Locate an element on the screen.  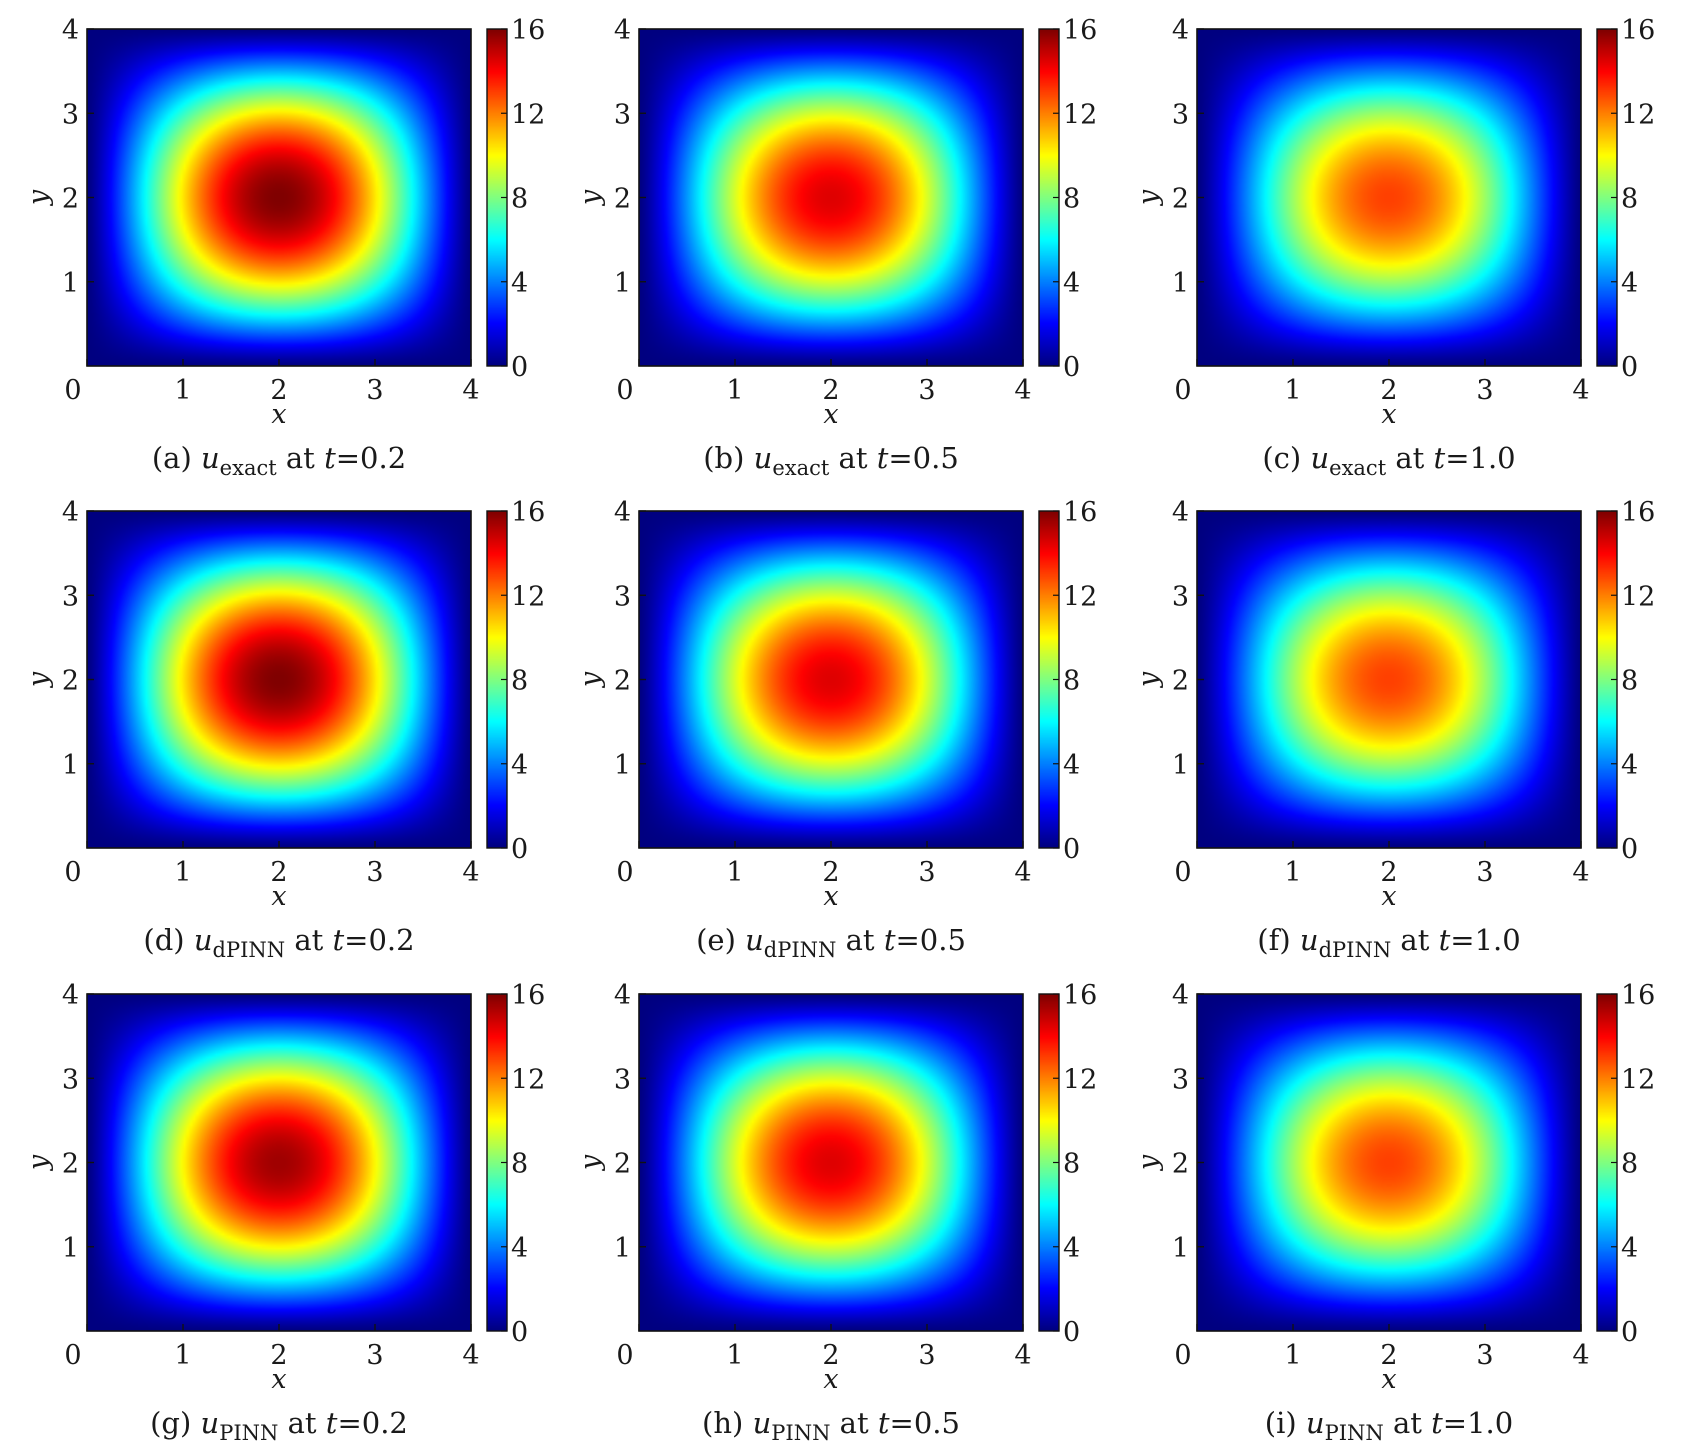
panel-caption: (h) uPINN at t=0.5 is located at coordinates (831, 1425).